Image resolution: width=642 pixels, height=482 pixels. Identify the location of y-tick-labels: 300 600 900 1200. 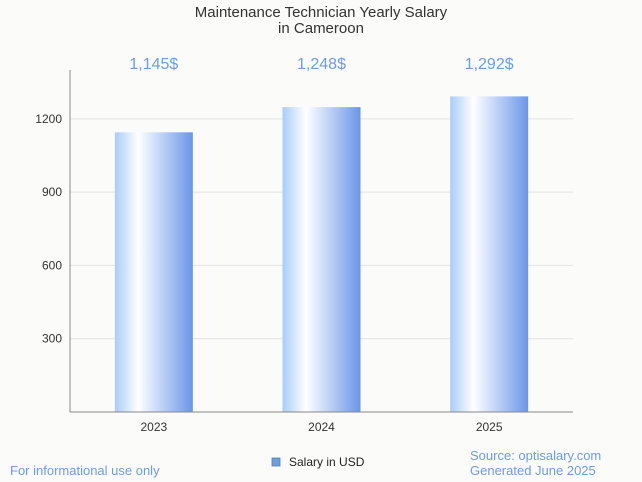
(48, 229).